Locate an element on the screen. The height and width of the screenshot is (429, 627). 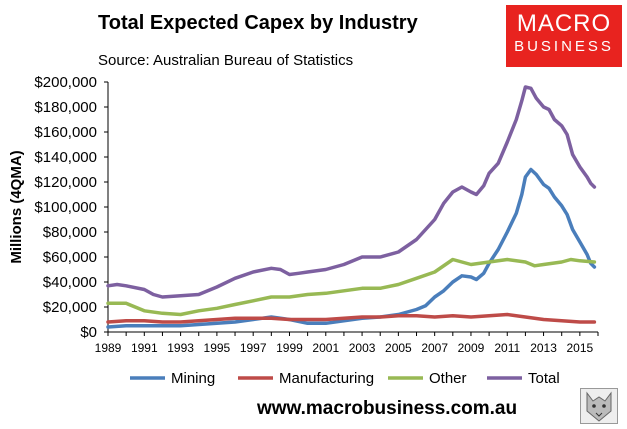
x-tick-label: 2001 is located at coordinates (325, 348).